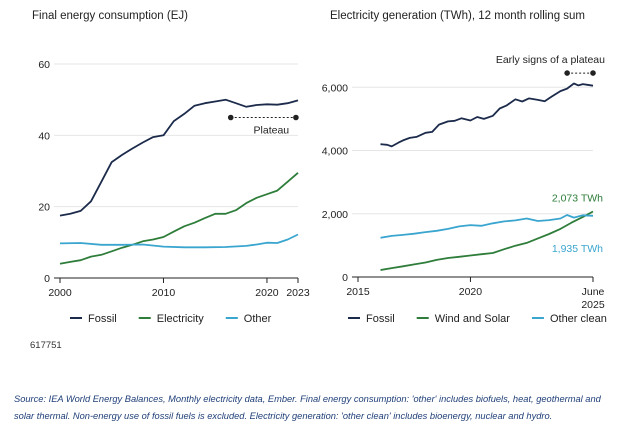  I want to click on left-legend-label-electricity: Electricity, so click(181, 319).